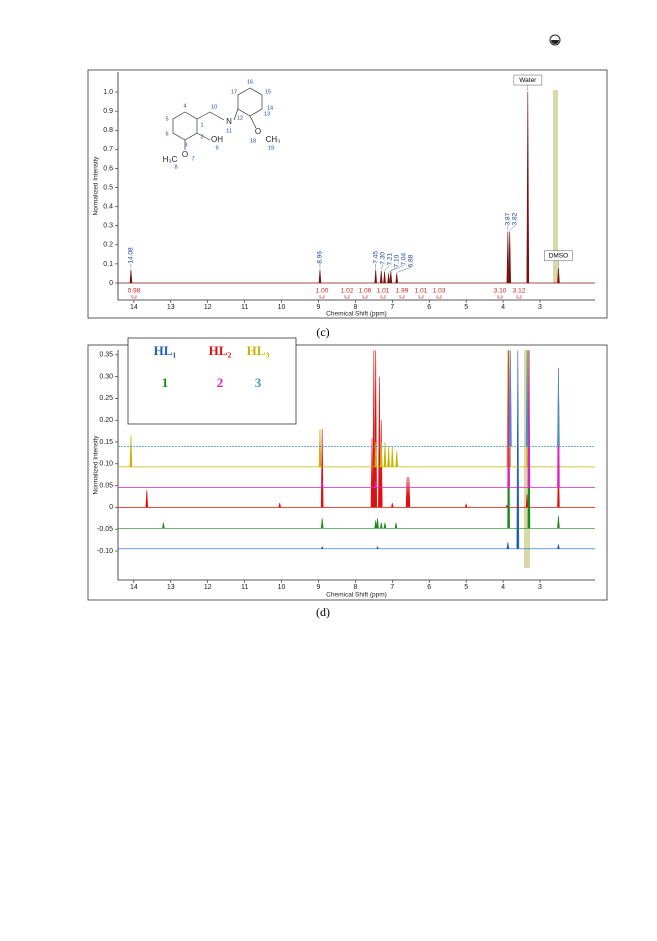  I want to click on peak-label-leader, so click(397, 268).